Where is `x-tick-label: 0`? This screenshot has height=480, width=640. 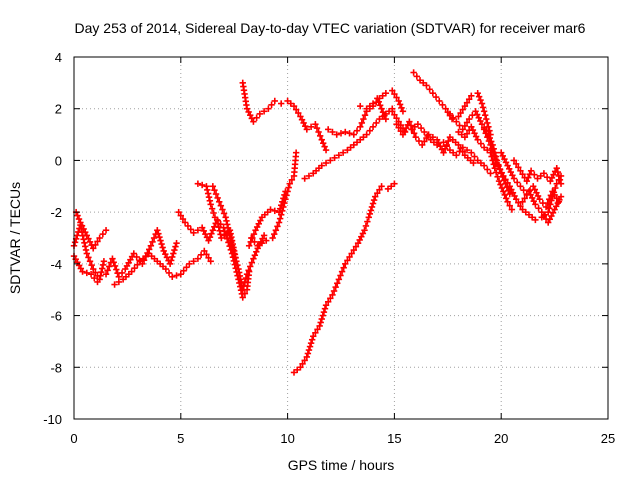 x-tick-label: 0 is located at coordinates (73, 438).